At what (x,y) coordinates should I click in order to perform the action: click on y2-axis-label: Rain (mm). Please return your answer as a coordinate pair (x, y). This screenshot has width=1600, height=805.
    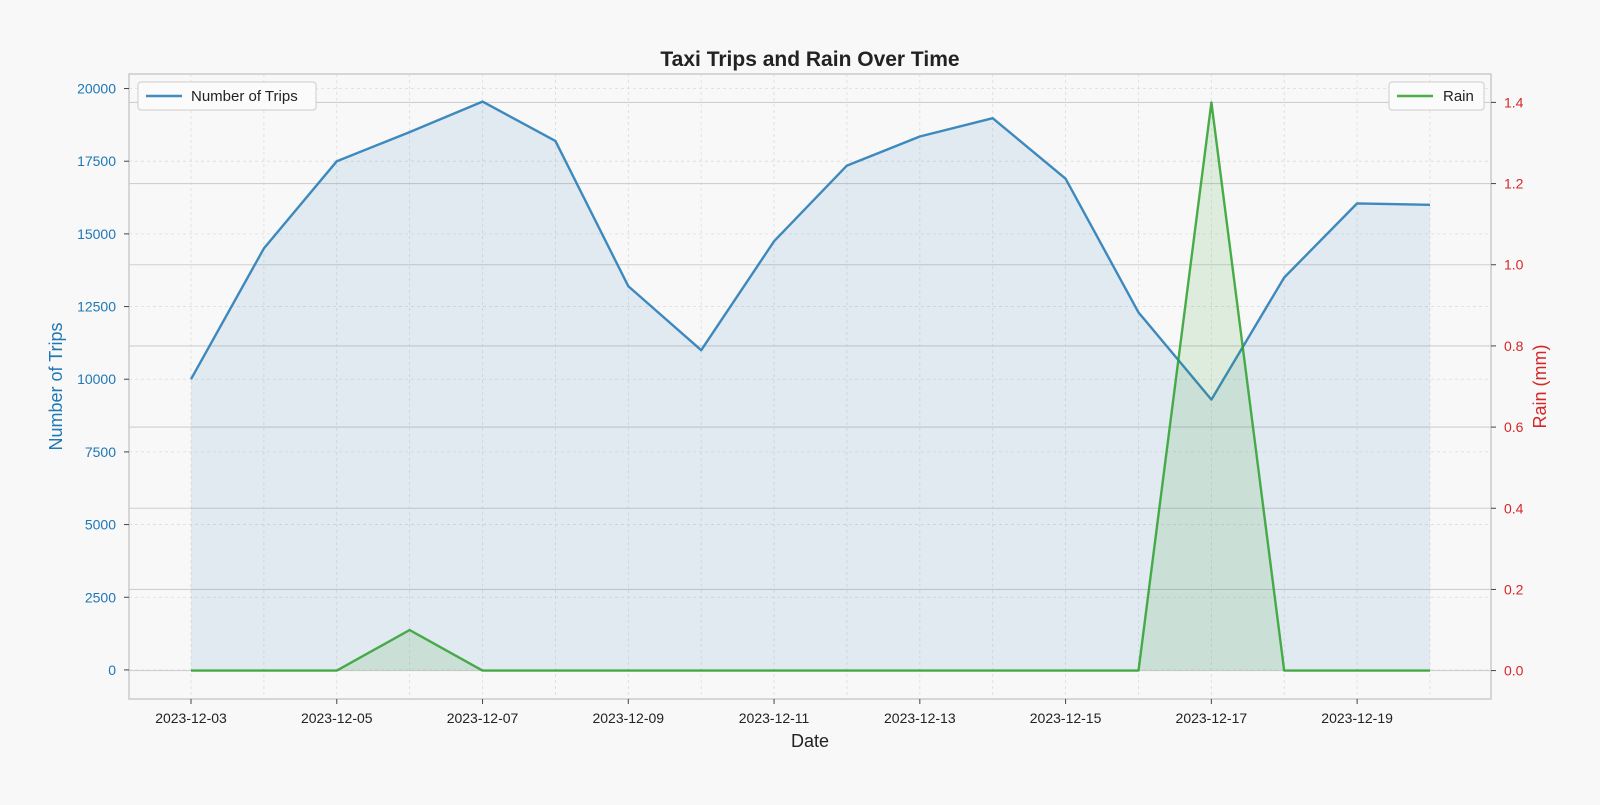
    Looking at the image, I should click on (1540, 387).